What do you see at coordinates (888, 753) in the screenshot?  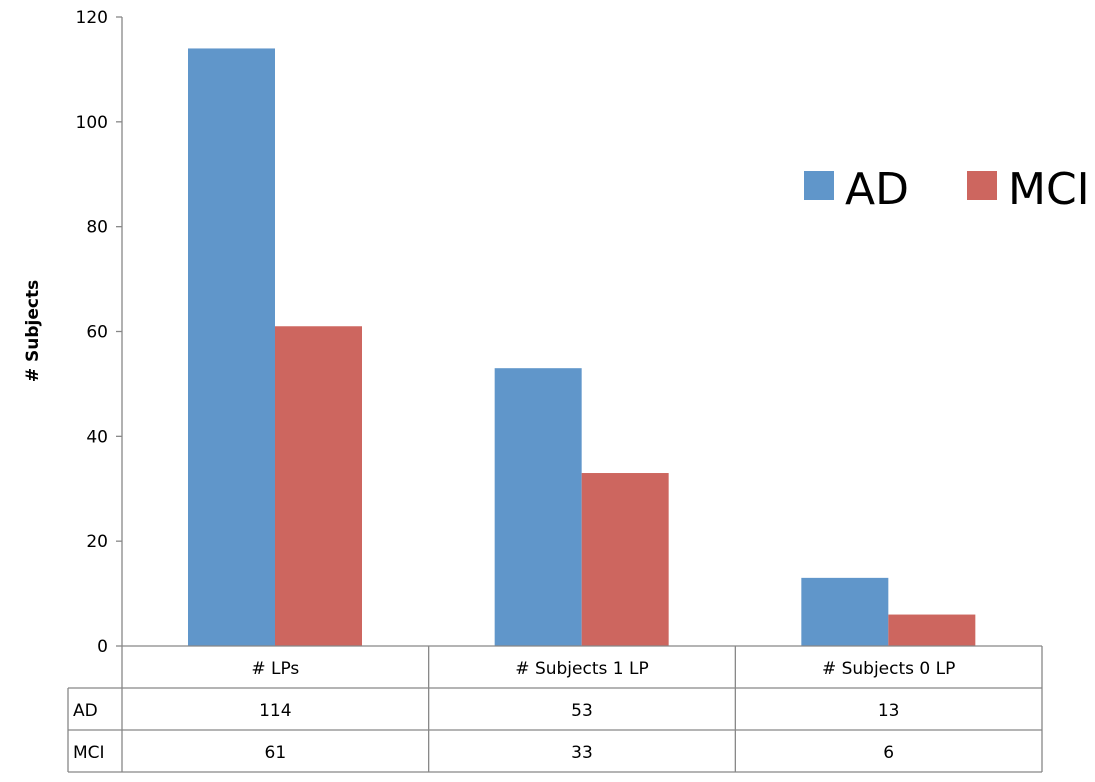 I see `table-cell-mci-2: 6` at bounding box center [888, 753].